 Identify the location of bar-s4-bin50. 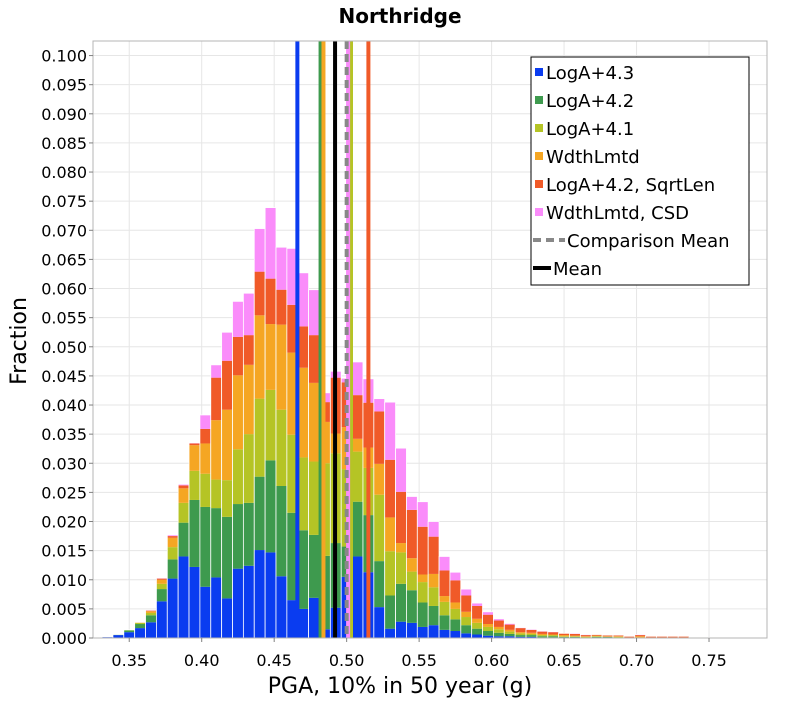
(640, 636).